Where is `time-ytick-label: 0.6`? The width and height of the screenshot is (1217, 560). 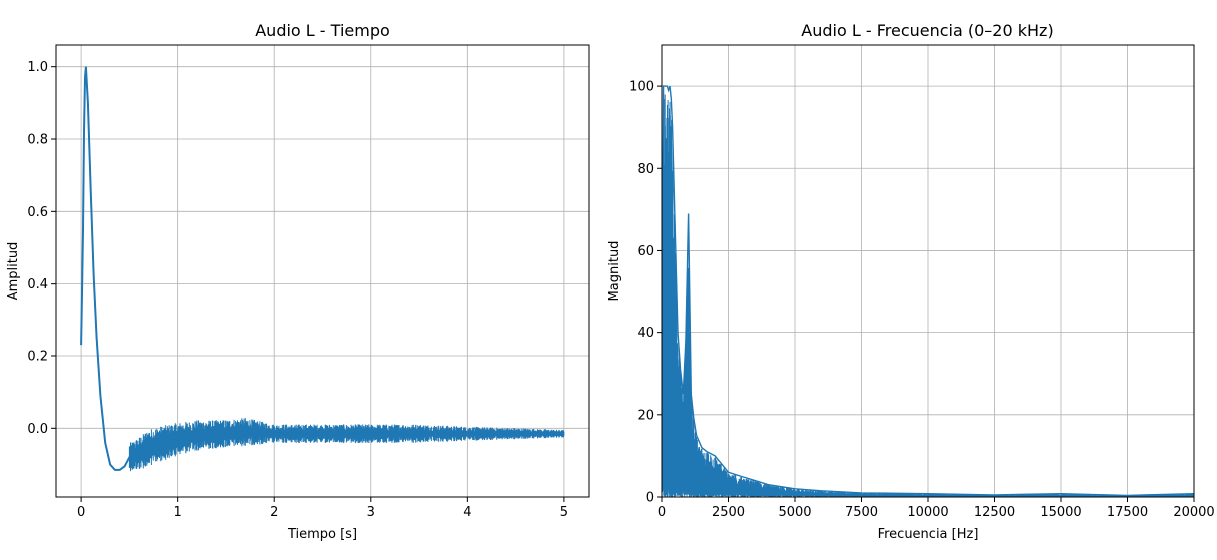
time-ytick-label: 0.6 is located at coordinates (37, 212).